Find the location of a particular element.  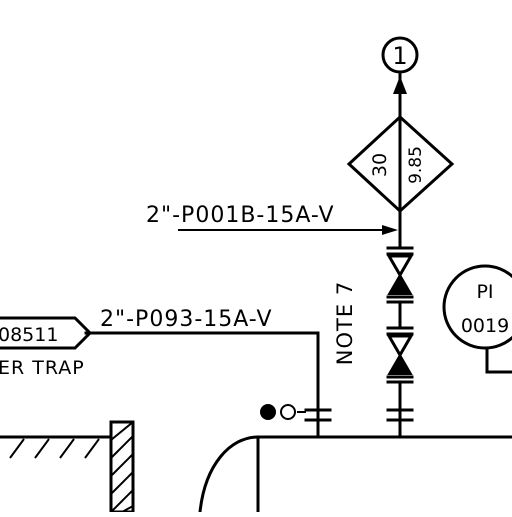

tag-box-label: 08511 is located at coordinates (29, 335).